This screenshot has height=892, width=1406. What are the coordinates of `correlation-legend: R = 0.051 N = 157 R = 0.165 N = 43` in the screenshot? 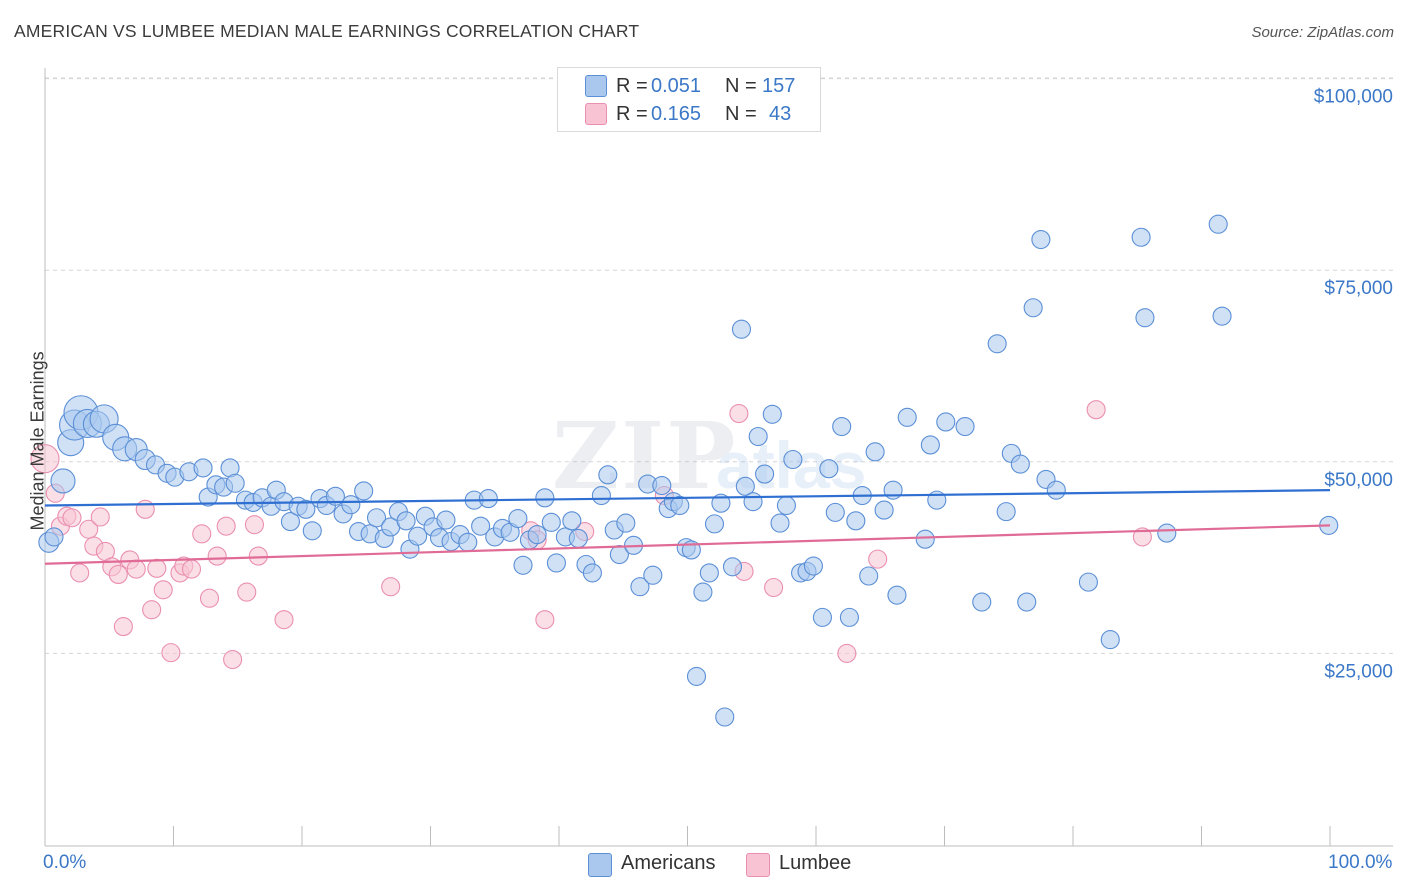 It's located at (689, 99).